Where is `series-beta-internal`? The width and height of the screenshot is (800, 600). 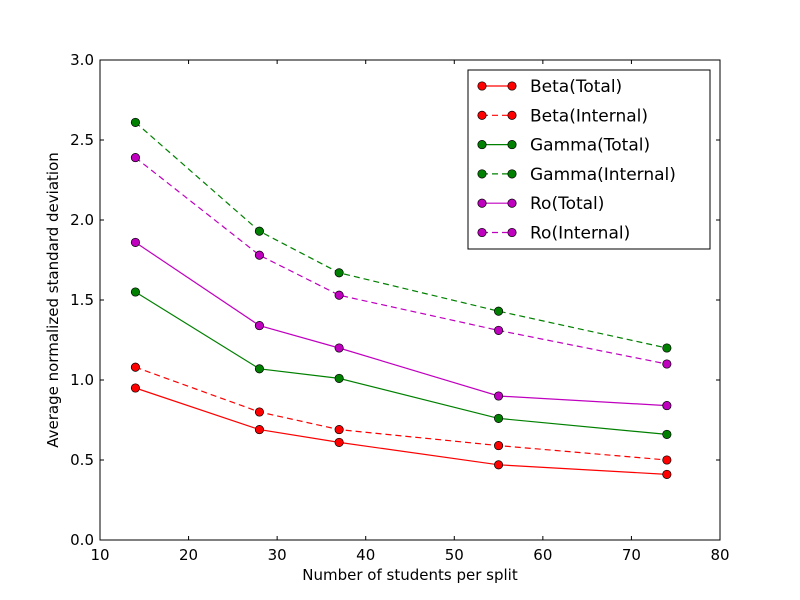
series-beta-internal is located at coordinates (401, 413).